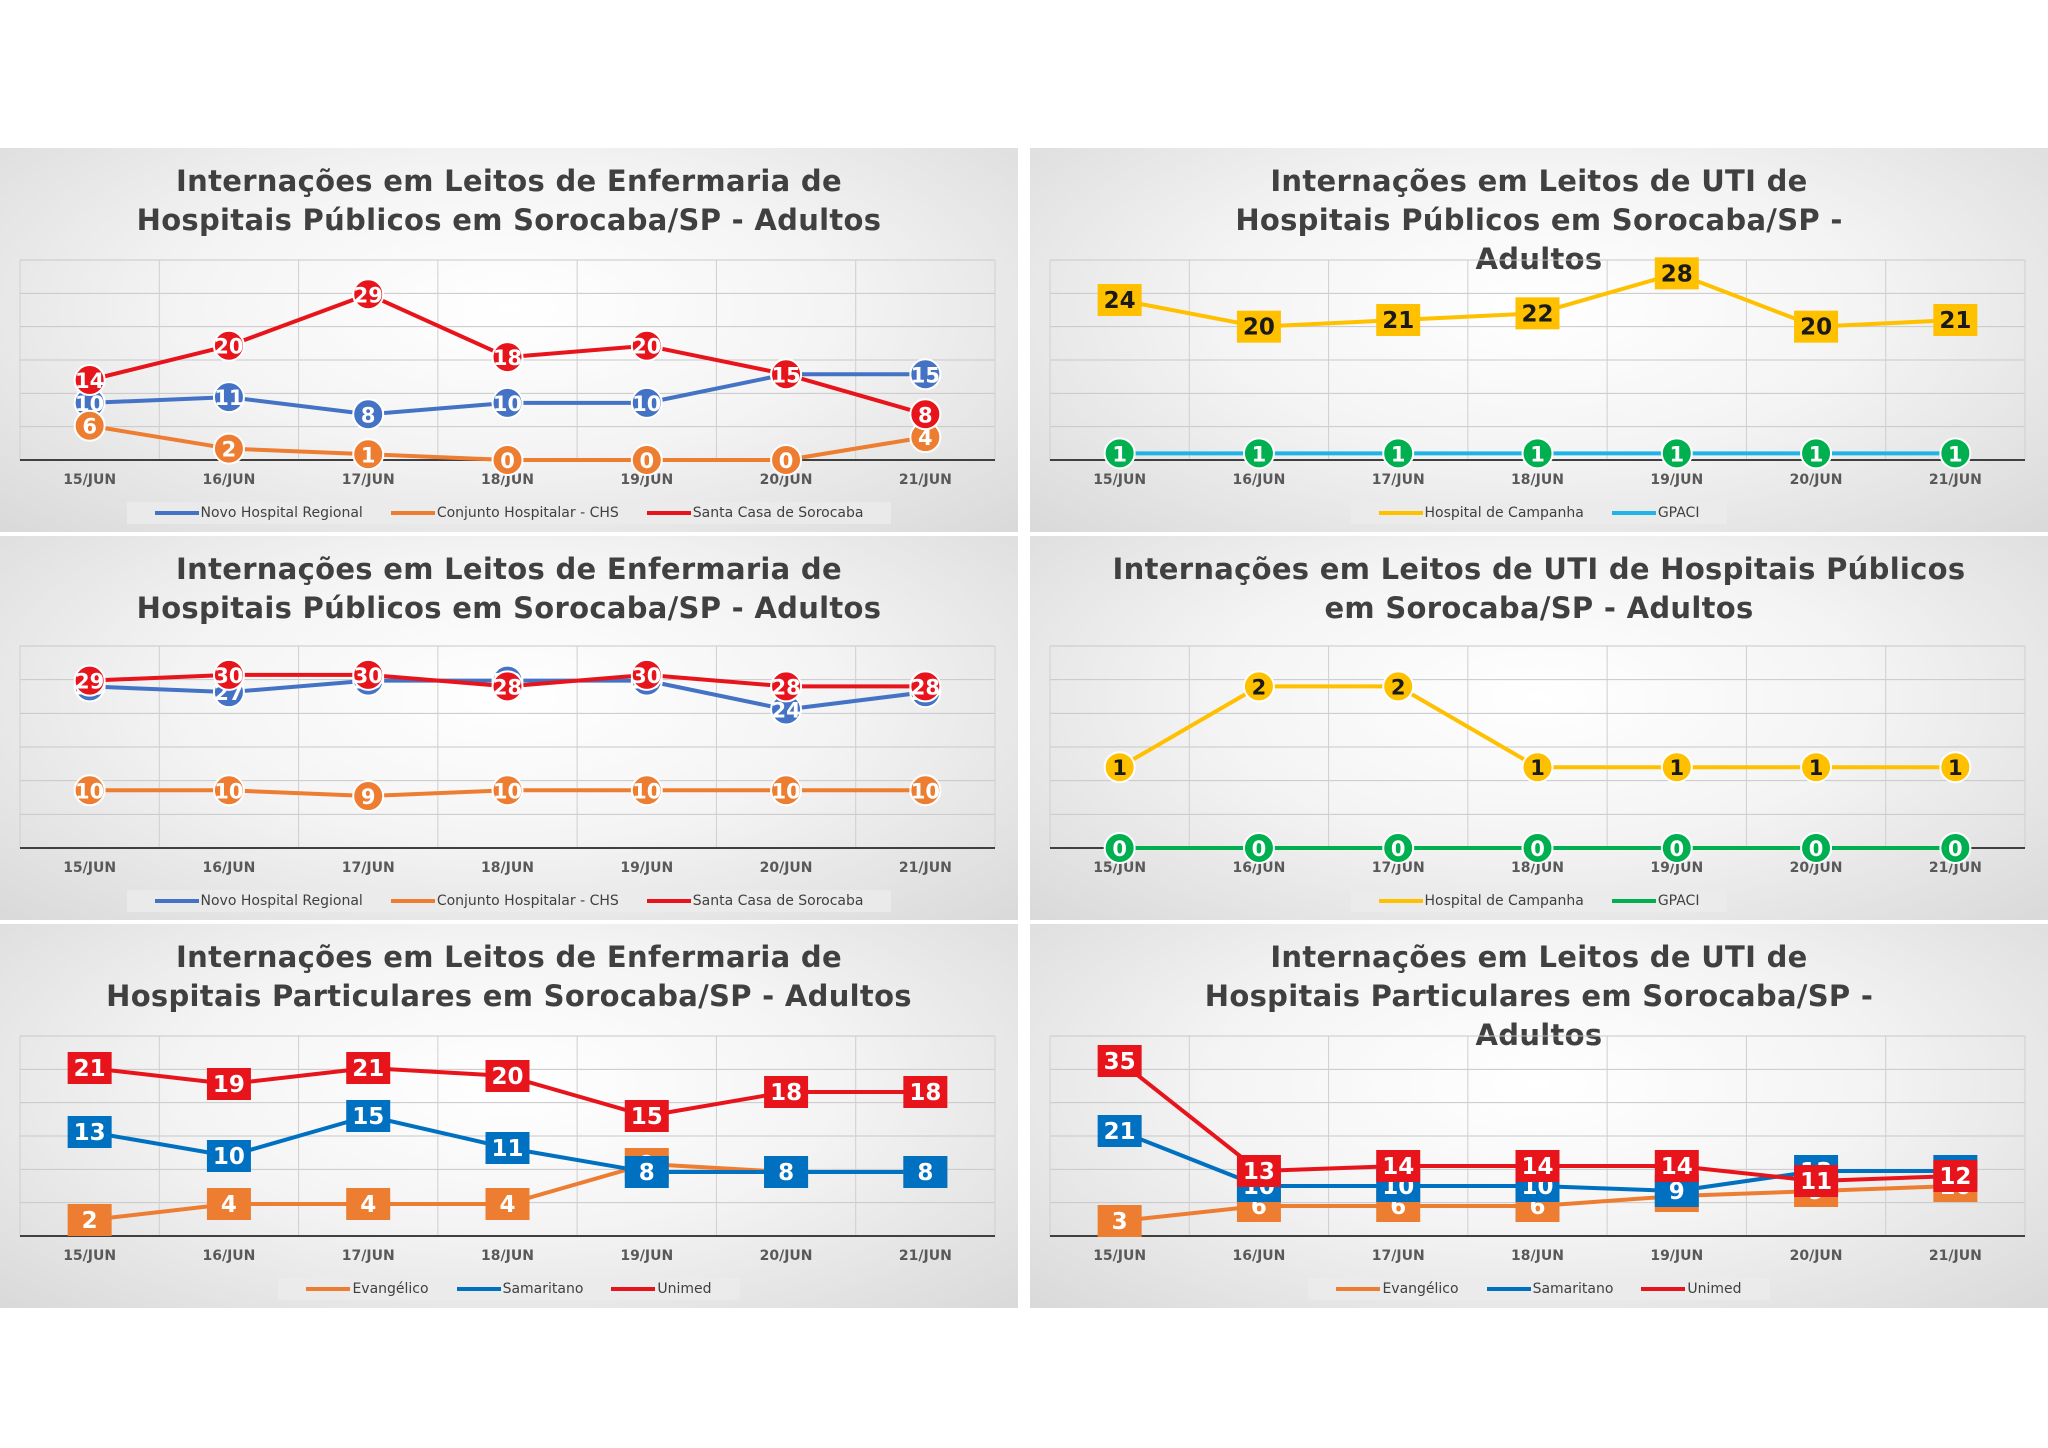 The width and height of the screenshot is (2048, 1448). What do you see at coordinates (368, 1117) in the screenshot?
I see `data-label-samaritano: 15` at bounding box center [368, 1117].